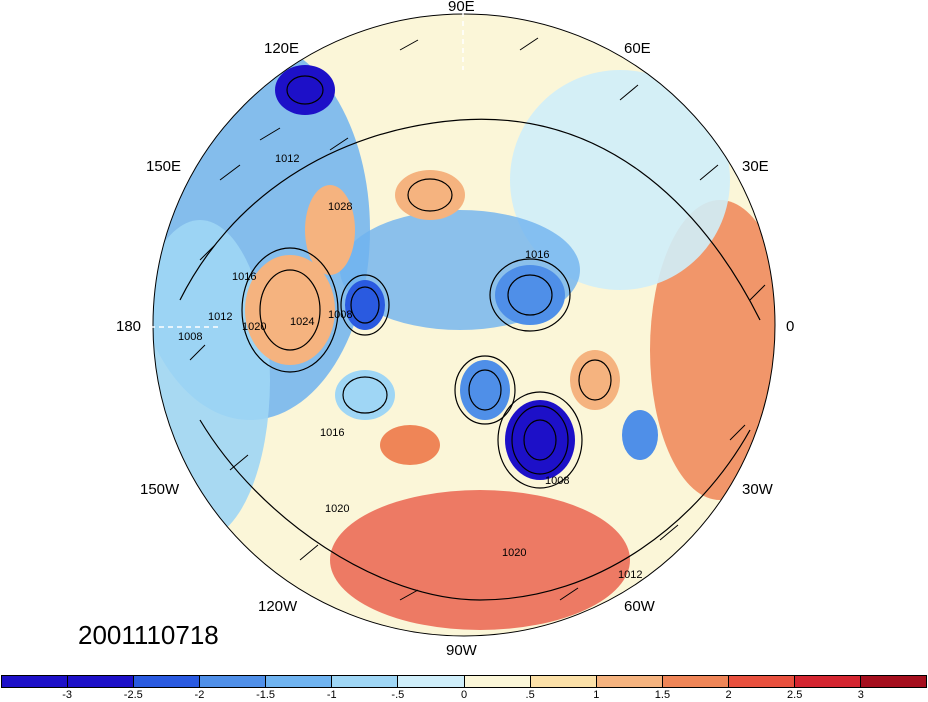 This screenshot has width=928, height=702. Describe the element at coordinates (860, 695) in the screenshot. I see `colorbar-tick-label: 3` at that location.